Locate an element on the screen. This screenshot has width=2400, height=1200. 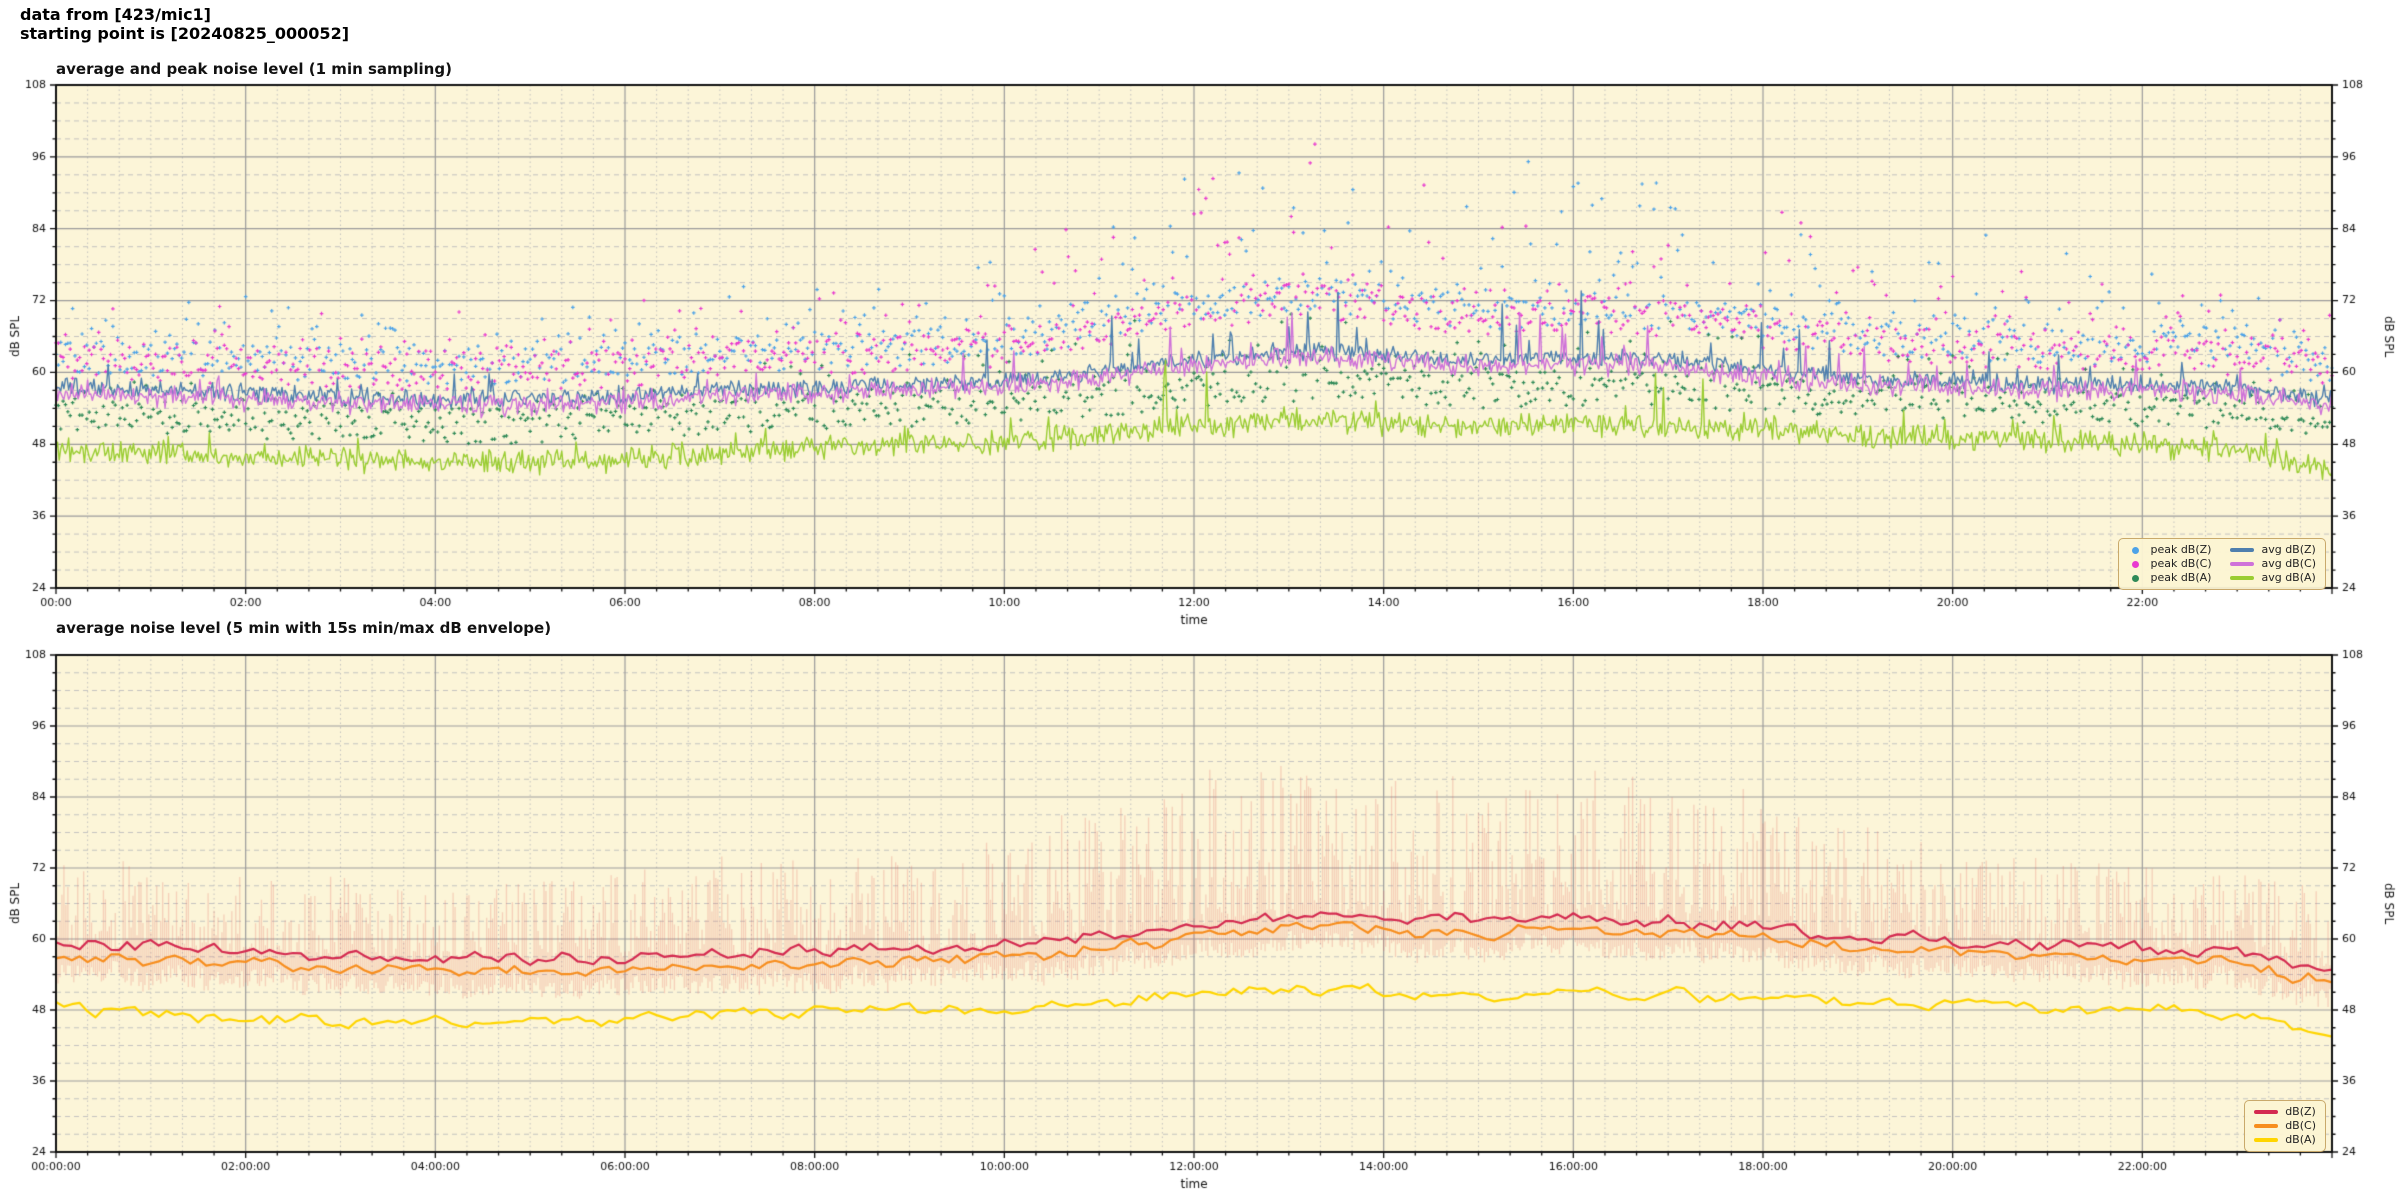
legend-item-db-c: dB(C) is located at coordinates (2285, 1126).